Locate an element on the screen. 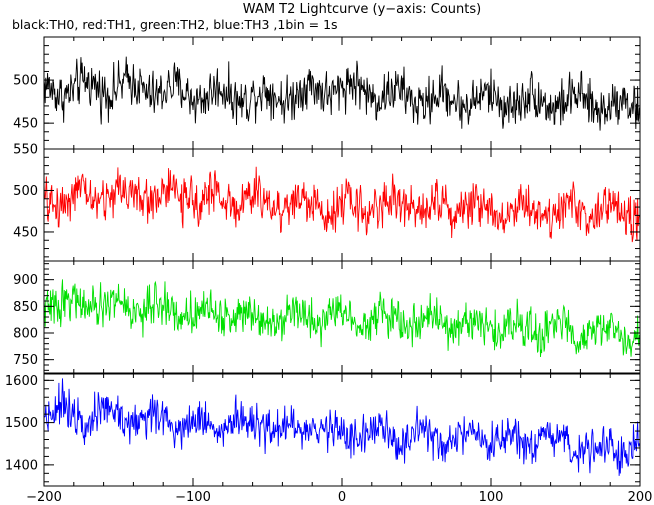 This screenshot has height=505, width=654. series-th0-line is located at coordinates (342, 93).